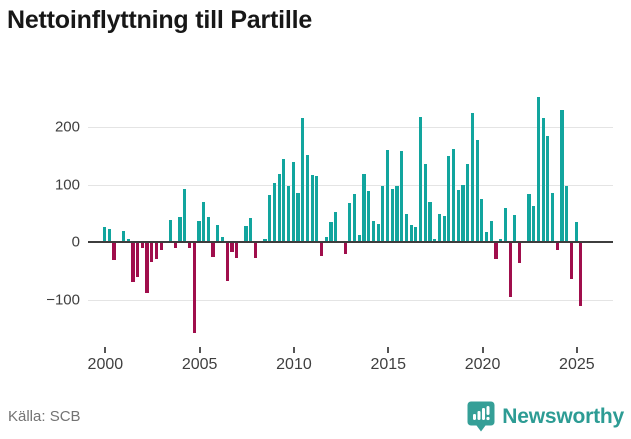 This screenshot has width=631, height=439. What do you see at coordinates (350, 300) in the screenshot?
I see `gridline--100` at bounding box center [350, 300].